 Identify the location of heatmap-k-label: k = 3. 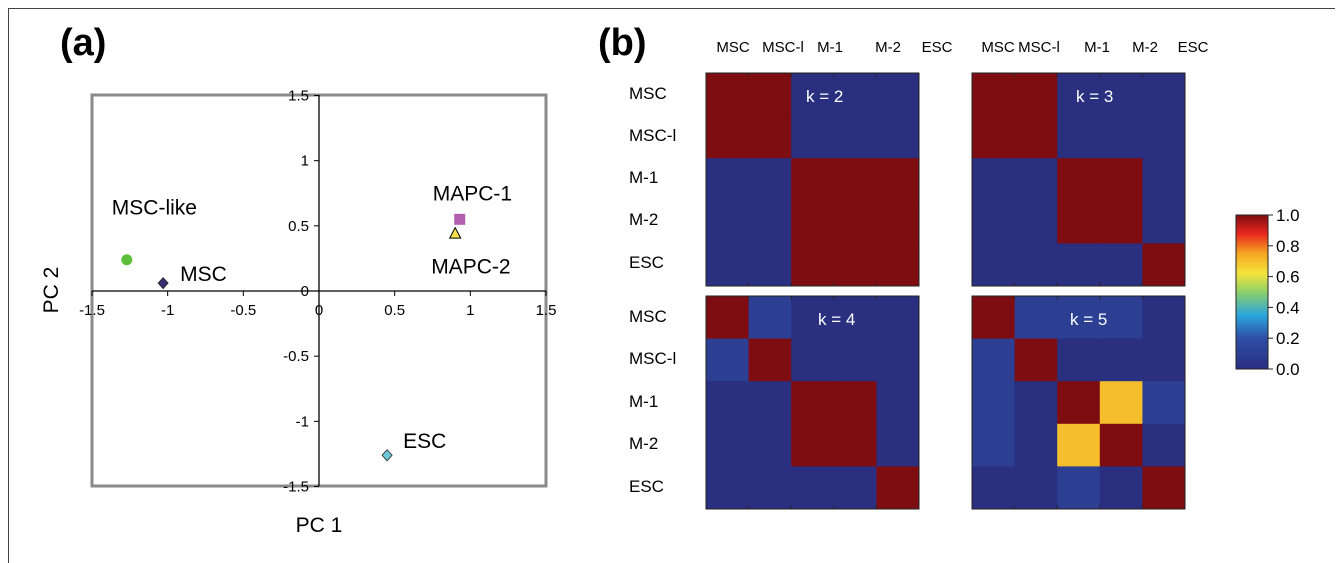
(1094, 96).